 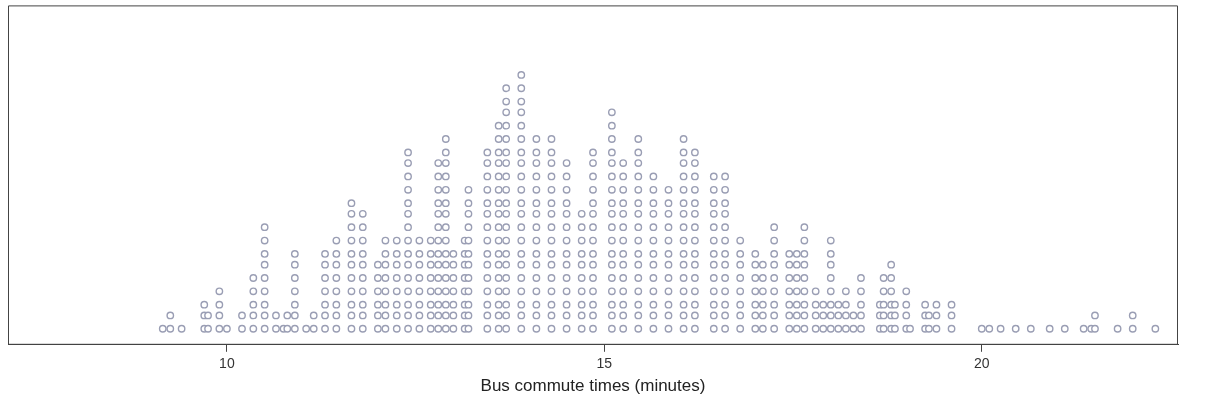 I want to click on x-tick-label: 15, so click(x=604, y=363).